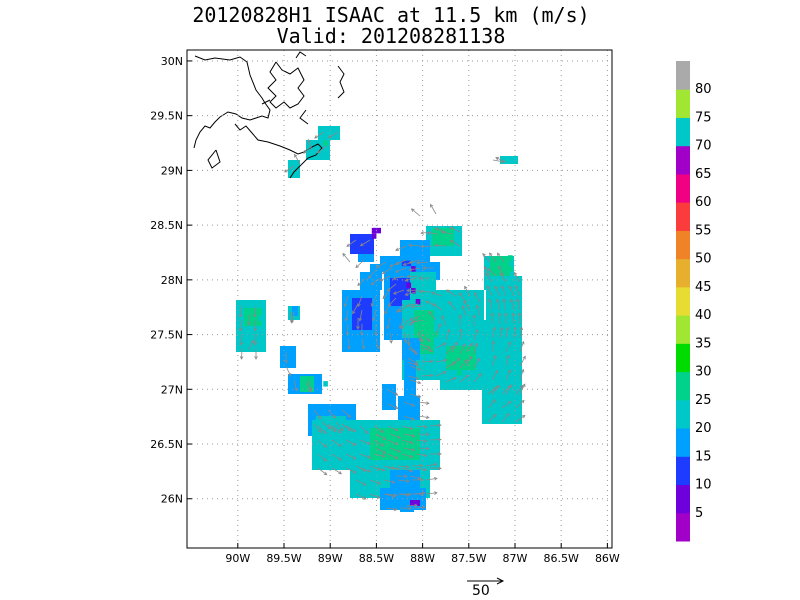  What do you see at coordinates (172, 280) in the screenshot?
I see `y-tick-label: 28N` at bounding box center [172, 280].